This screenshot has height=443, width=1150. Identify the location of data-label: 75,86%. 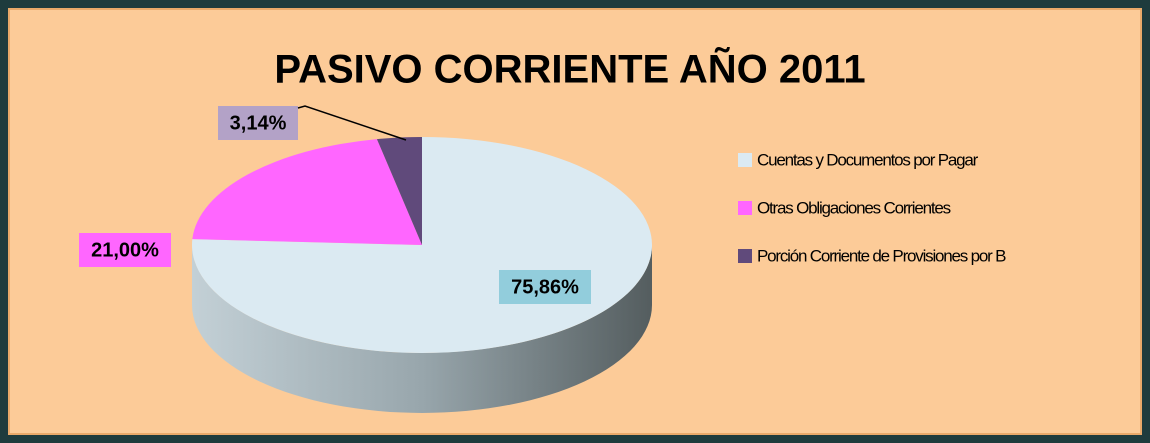
(545, 287).